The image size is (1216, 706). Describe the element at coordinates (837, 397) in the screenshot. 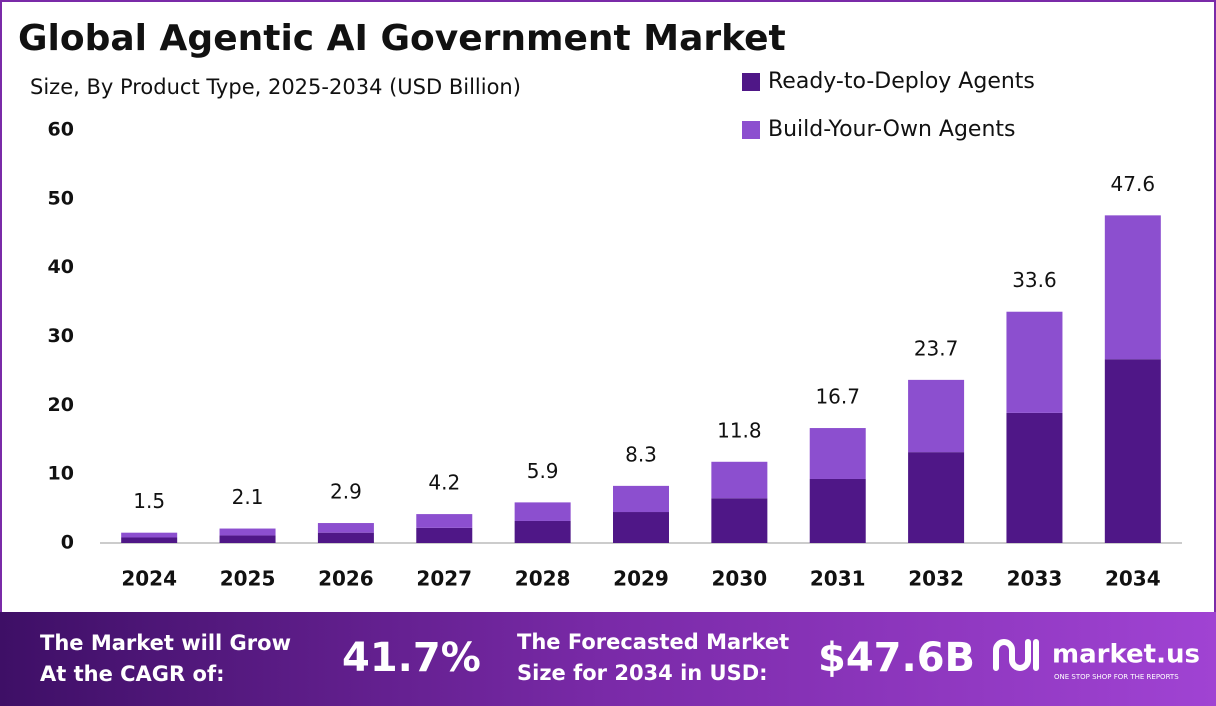

I see `total-label: 16.7` at that location.